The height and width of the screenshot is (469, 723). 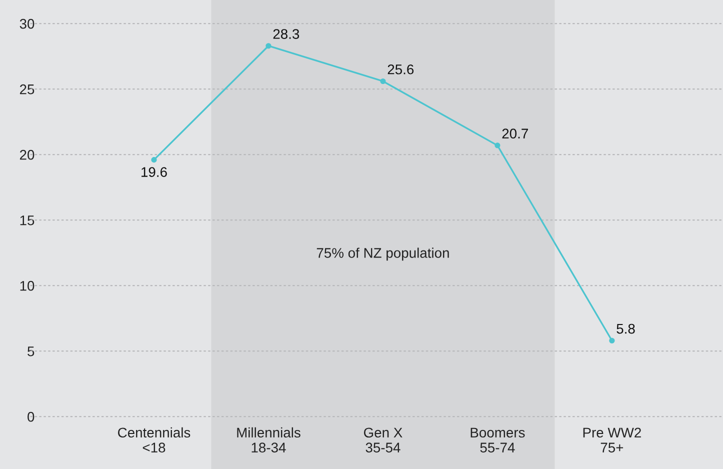 I want to click on x-tick-label: Millennials 18-34, so click(x=268, y=439).